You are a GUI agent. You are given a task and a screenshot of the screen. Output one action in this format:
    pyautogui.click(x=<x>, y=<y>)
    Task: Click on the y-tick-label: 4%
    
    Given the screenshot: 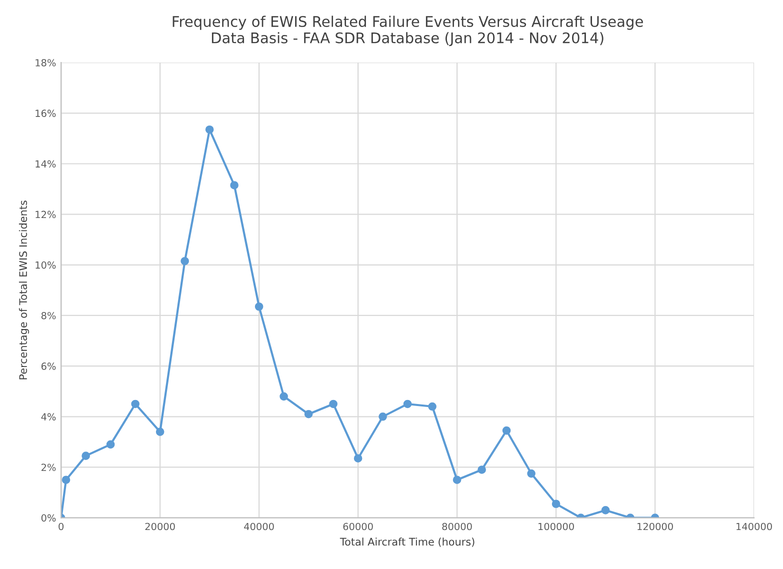 What is the action you would take?
    pyautogui.click(x=48, y=416)
    